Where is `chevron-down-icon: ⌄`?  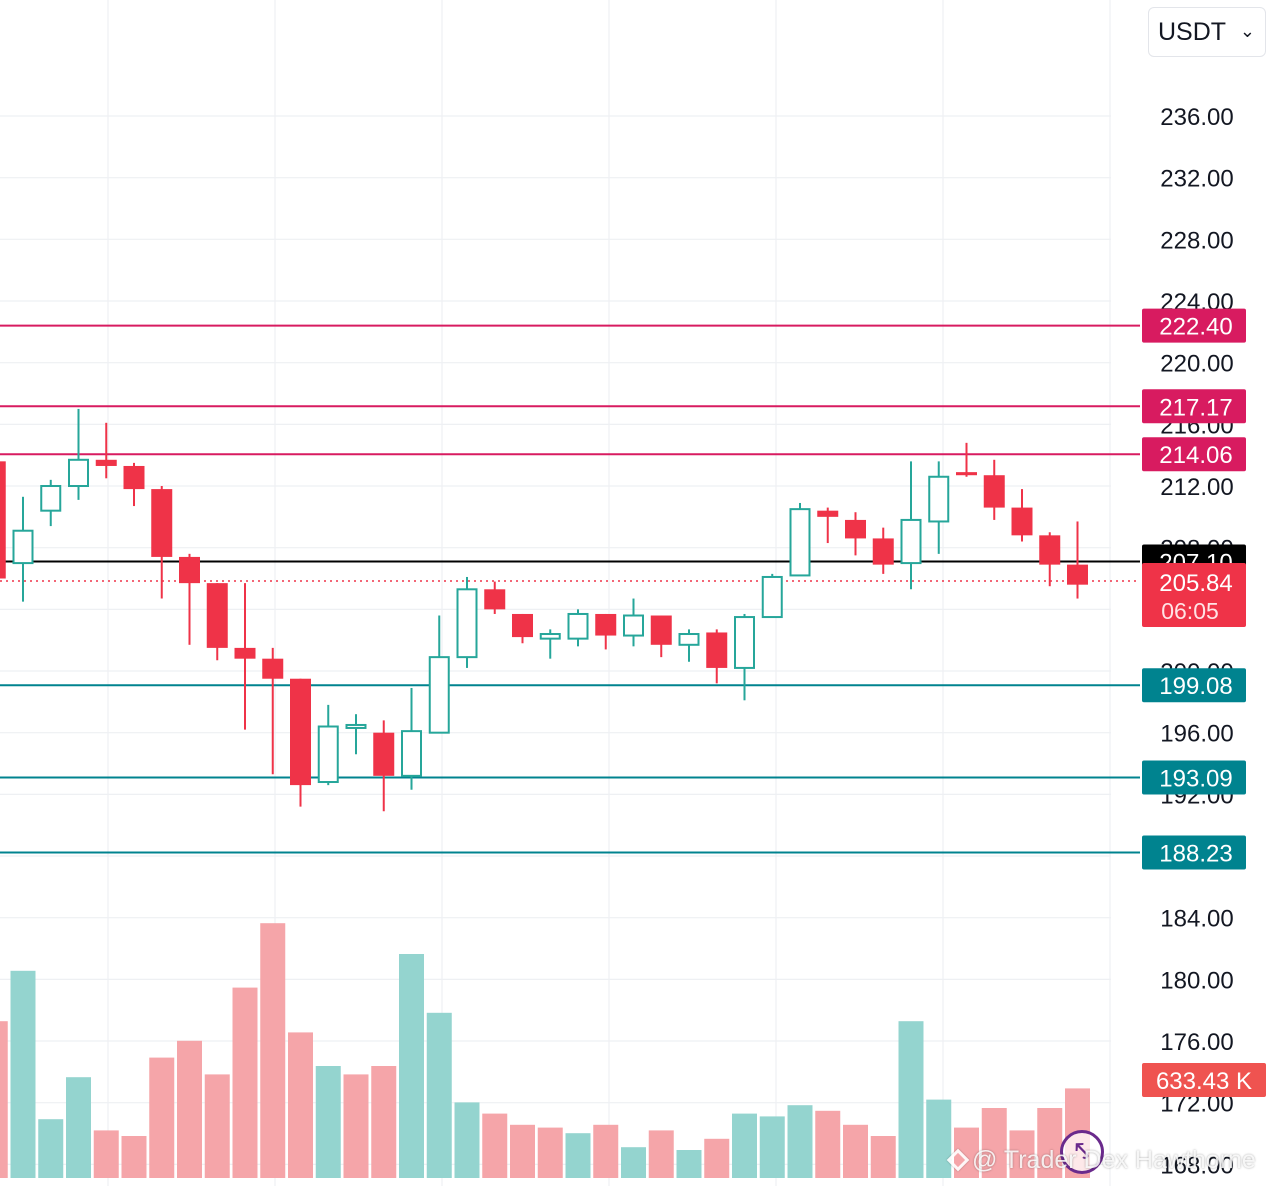
chevron-down-icon: ⌄ is located at coordinates (1247, 31).